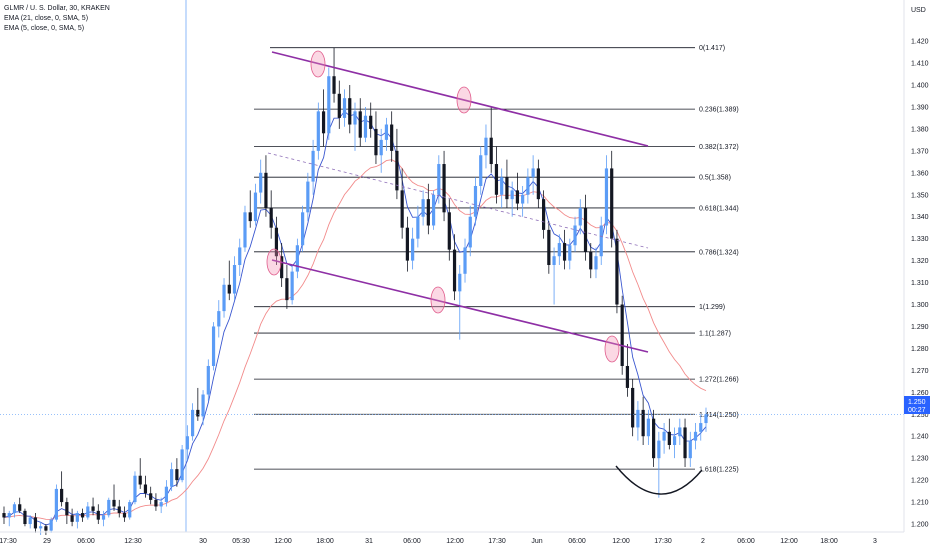 This screenshot has width=932, height=550. Describe the element at coordinates (917, 402) in the screenshot. I see `current-price-value: 1.250` at that location.